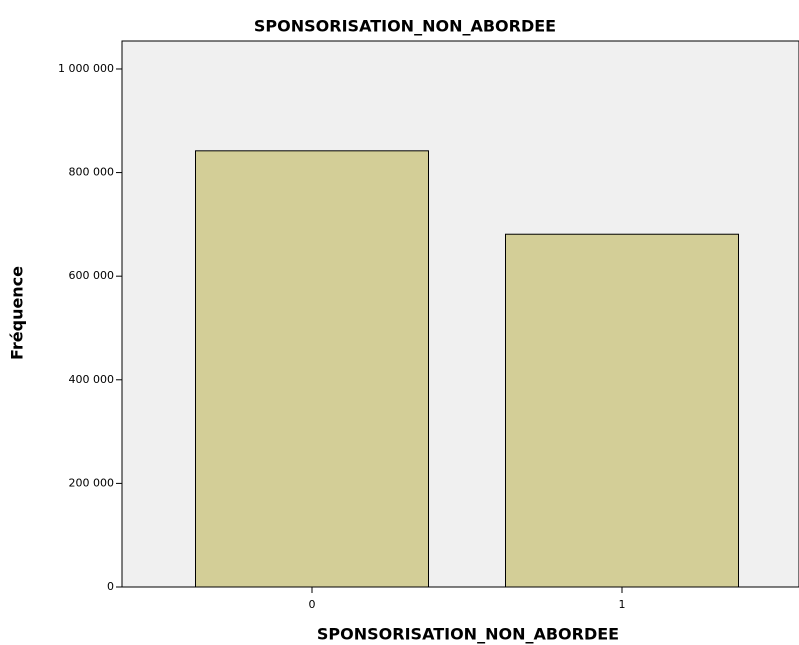  What do you see at coordinates (468, 634) in the screenshot?
I see `x-axis-title: SPONSORISATION_NON_ABORDEE` at bounding box center [468, 634].